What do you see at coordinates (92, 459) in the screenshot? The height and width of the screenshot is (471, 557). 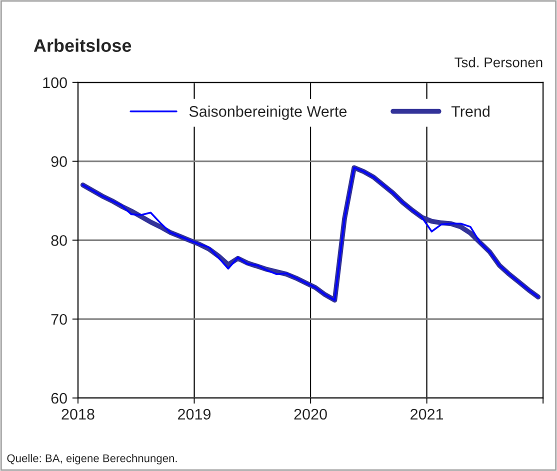 I see `source-note: Quelle: BA, eigene Berechnungen.` at bounding box center [92, 459].